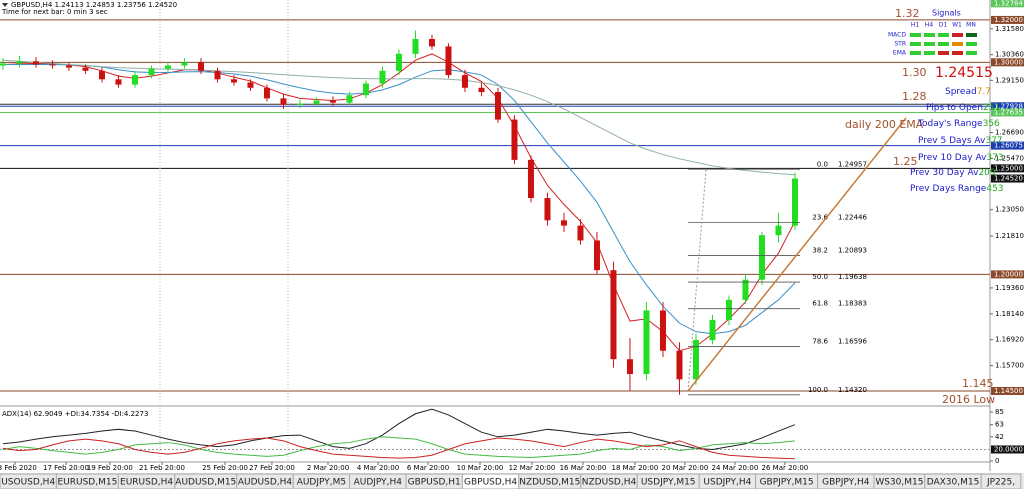 This screenshot has height=489, width=1024. I want to click on tab-label: DAX30,M15, so click(953, 483).